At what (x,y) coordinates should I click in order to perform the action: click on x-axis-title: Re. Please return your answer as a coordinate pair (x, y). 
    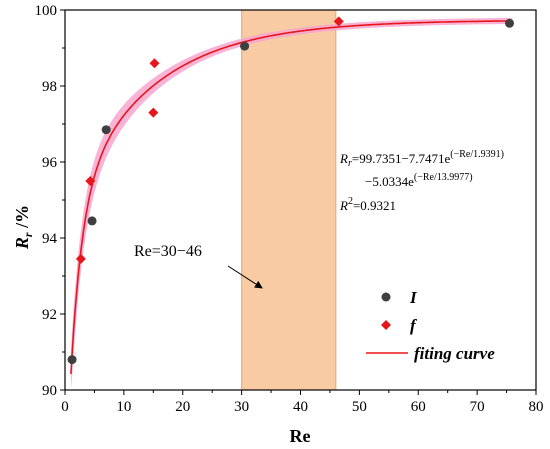
    Looking at the image, I should click on (300, 436).